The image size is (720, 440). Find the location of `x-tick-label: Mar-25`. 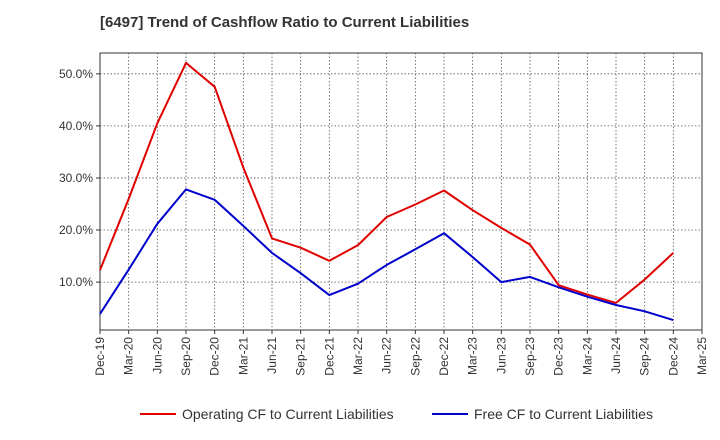

x-tick-label: Mar-25 is located at coordinates (702, 356).